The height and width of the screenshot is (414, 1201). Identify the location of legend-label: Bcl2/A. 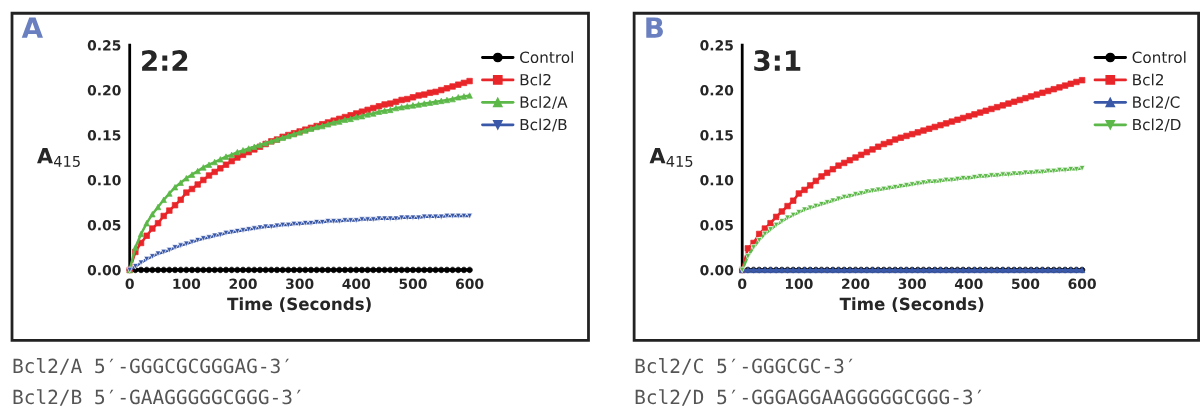
(544, 103).